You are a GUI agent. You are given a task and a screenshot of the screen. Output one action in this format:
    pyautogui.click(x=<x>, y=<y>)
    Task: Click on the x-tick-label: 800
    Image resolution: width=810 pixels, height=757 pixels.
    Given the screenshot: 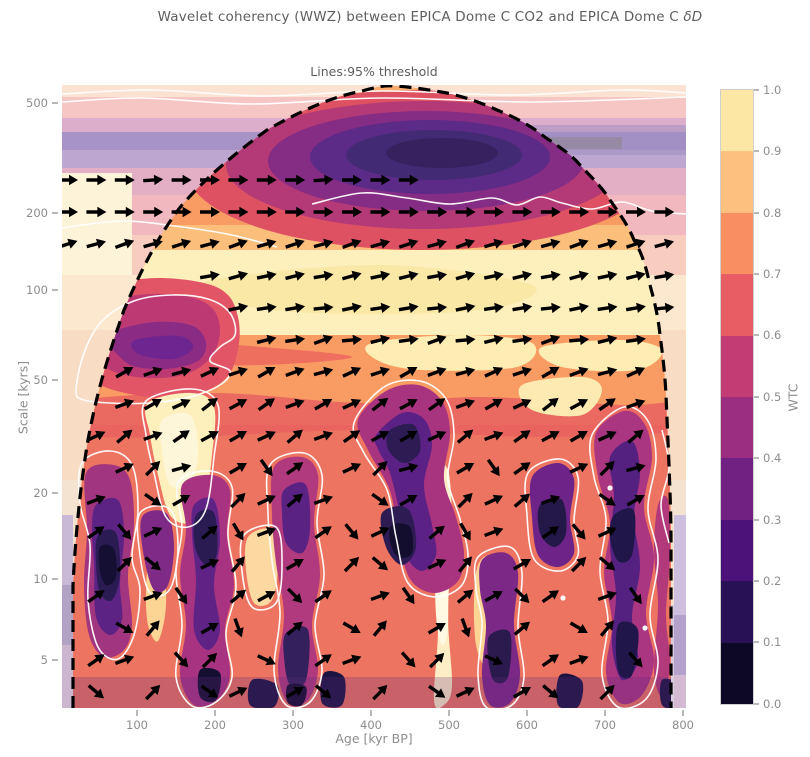 What is the action you would take?
    pyautogui.click(x=683, y=725)
    